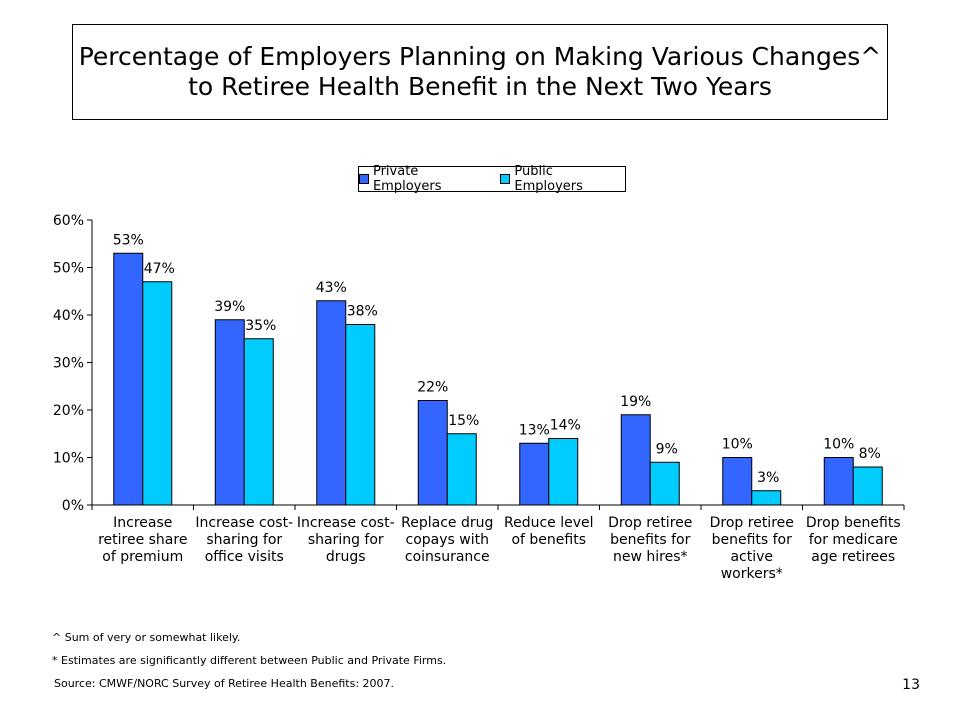 Image resolution: width=960 pixels, height=720 pixels. What do you see at coordinates (432, 388) in the screenshot?
I see `data-label-private: 22%` at bounding box center [432, 388].